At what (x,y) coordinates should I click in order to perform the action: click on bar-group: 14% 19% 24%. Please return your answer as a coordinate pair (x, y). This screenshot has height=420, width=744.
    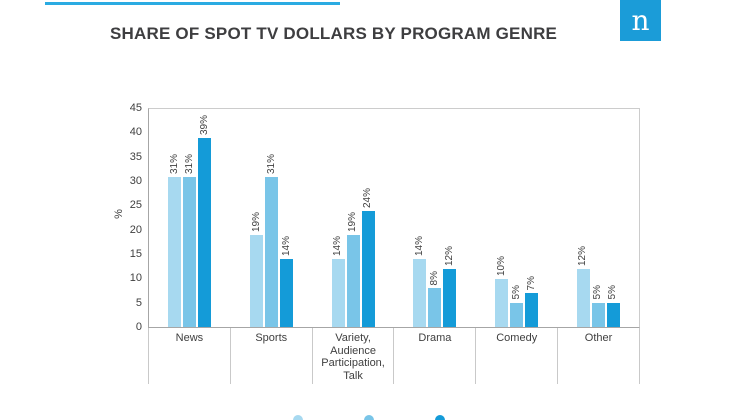
    Looking at the image, I should click on (353, 218).